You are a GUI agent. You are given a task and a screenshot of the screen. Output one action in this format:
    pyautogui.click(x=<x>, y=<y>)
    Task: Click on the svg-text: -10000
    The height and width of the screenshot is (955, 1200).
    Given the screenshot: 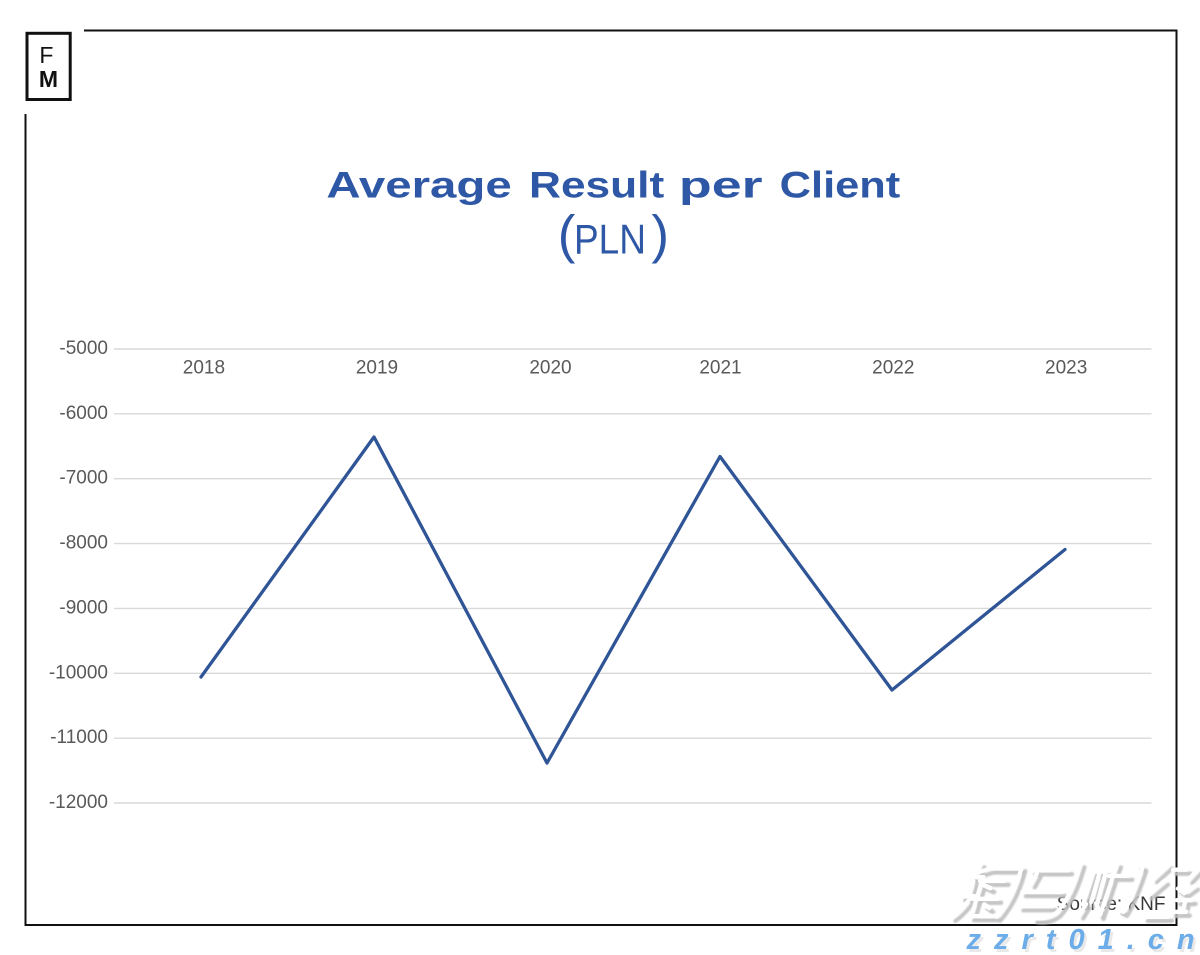 What is the action you would take?
    pyautogui.click(x=78, y=672)
    